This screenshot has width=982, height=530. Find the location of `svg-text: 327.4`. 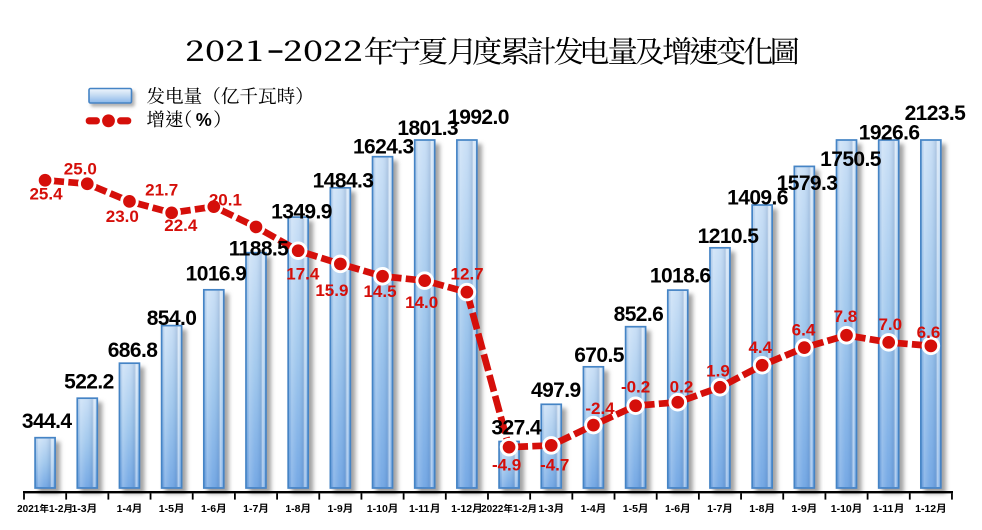

svg-text: 327.4 is located at coordinates (516, 427).